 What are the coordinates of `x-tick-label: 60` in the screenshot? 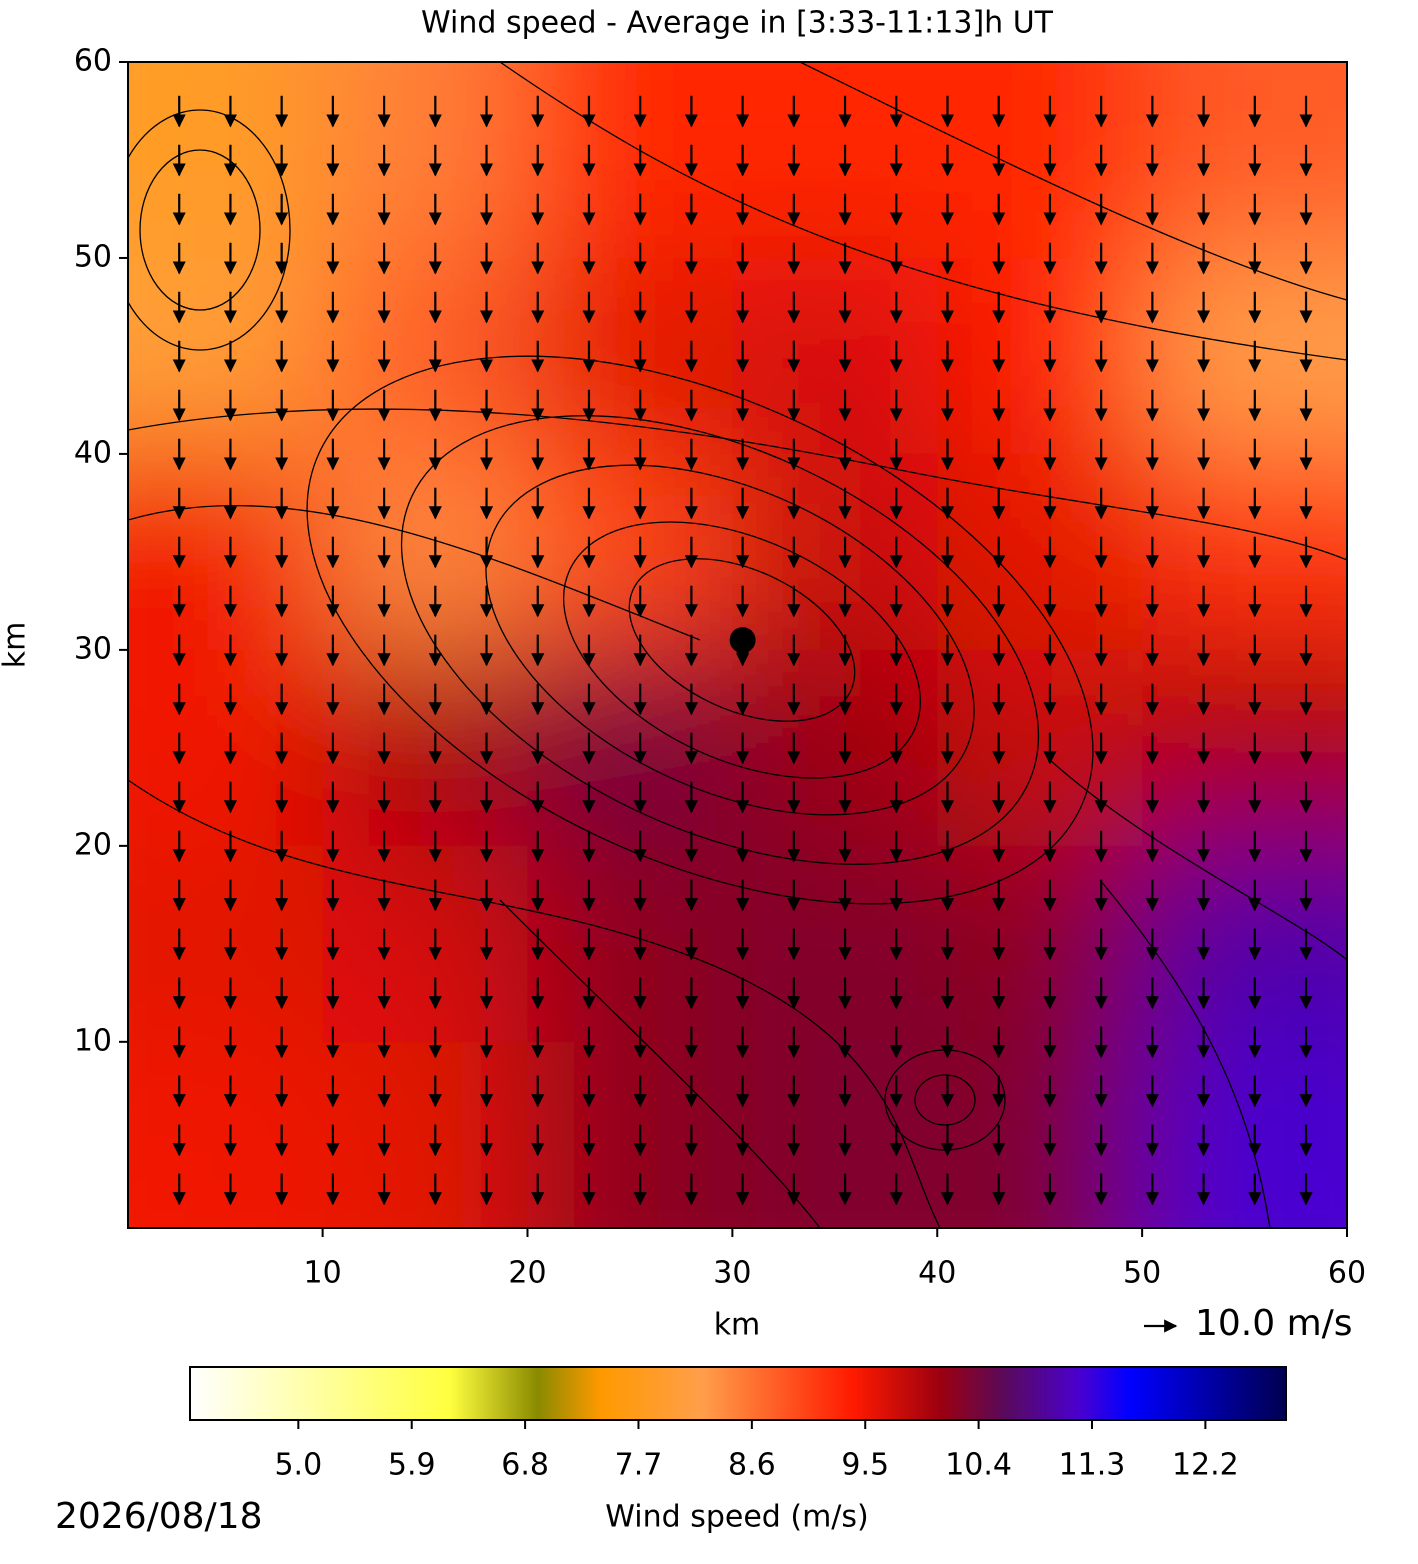 It's located at (1347, 1273).